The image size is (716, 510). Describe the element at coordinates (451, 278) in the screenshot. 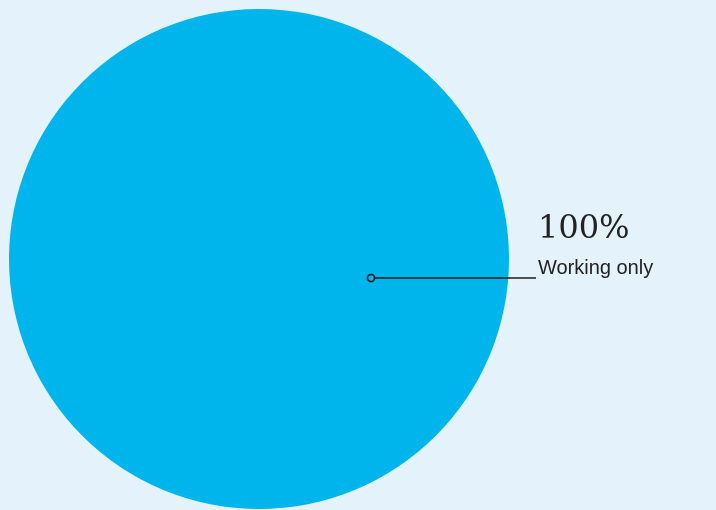

I see `leader-lines` at that location.